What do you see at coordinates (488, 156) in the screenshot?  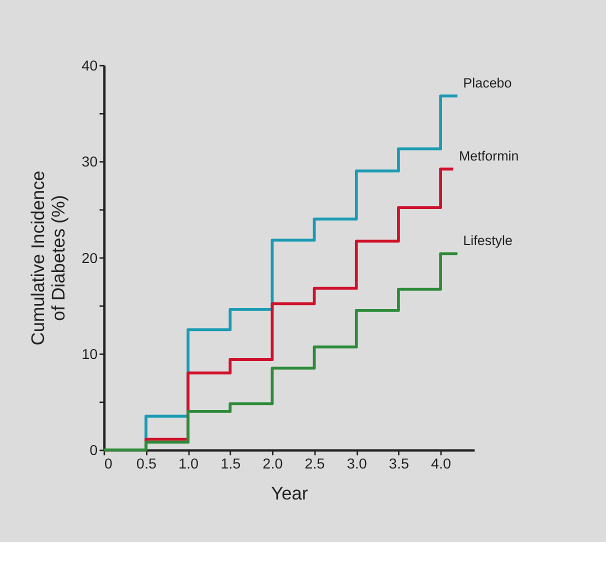 I see `series-label: Metformin` at bounding box center [488, 156].